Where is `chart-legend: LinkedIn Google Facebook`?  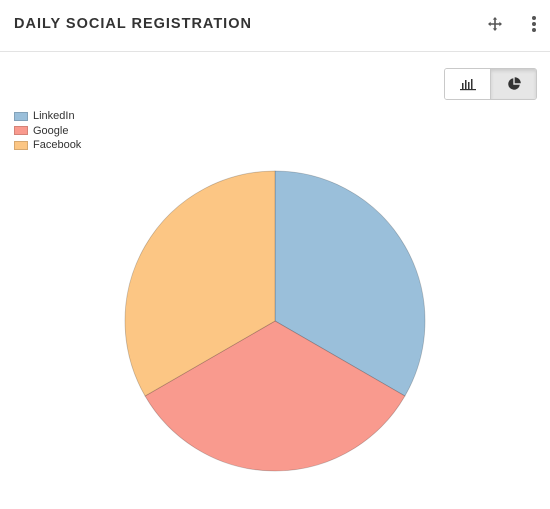 chart-legend: LinkedIn Google Facebook is located at coordinates (47, 131).